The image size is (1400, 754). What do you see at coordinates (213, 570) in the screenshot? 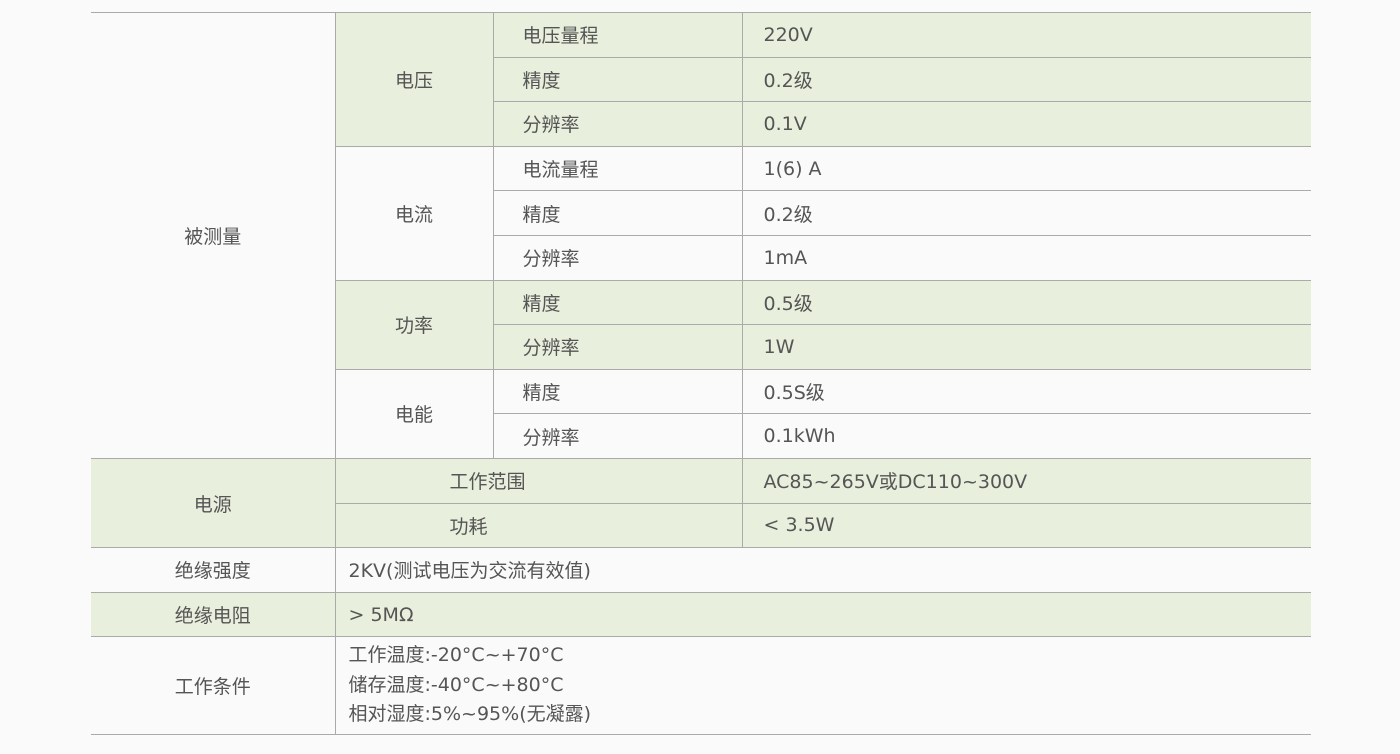
I see `insulation-strength-label: 绝缘强度` at bounding box center [213, 570].